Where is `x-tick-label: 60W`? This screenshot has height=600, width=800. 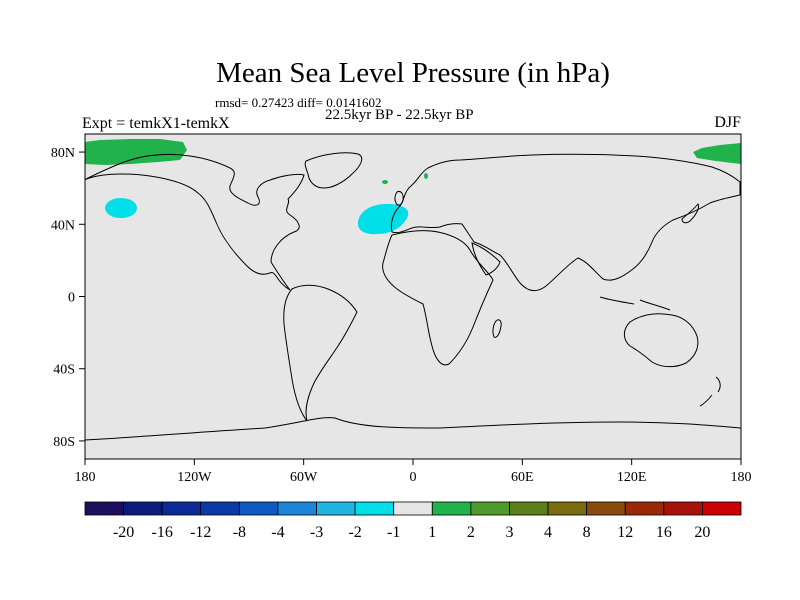
x-tick-label: 60W is located at coordinates (304, 477).